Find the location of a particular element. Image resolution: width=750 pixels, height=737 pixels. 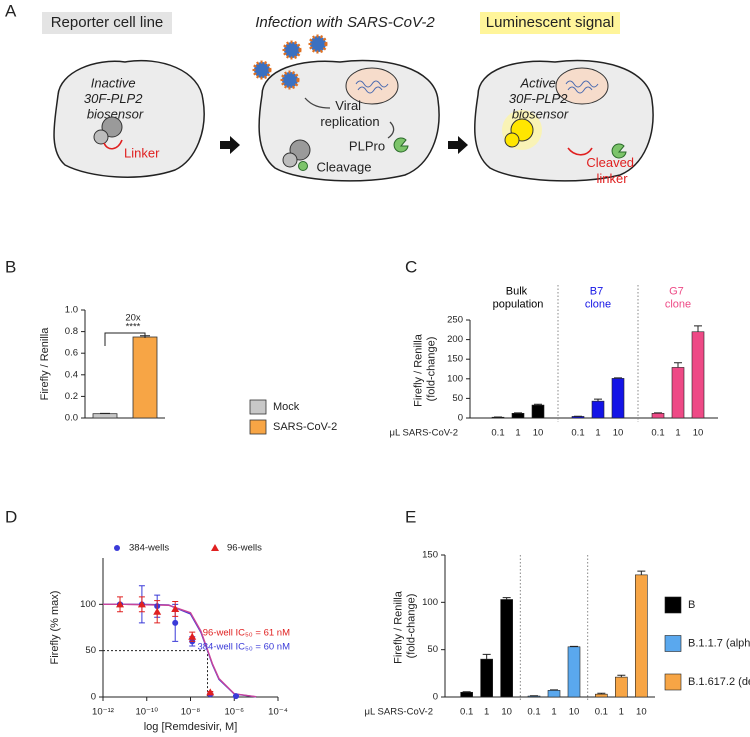

x-axis-label: log [Remdesivir, M] is located at coordinates (191, 727).